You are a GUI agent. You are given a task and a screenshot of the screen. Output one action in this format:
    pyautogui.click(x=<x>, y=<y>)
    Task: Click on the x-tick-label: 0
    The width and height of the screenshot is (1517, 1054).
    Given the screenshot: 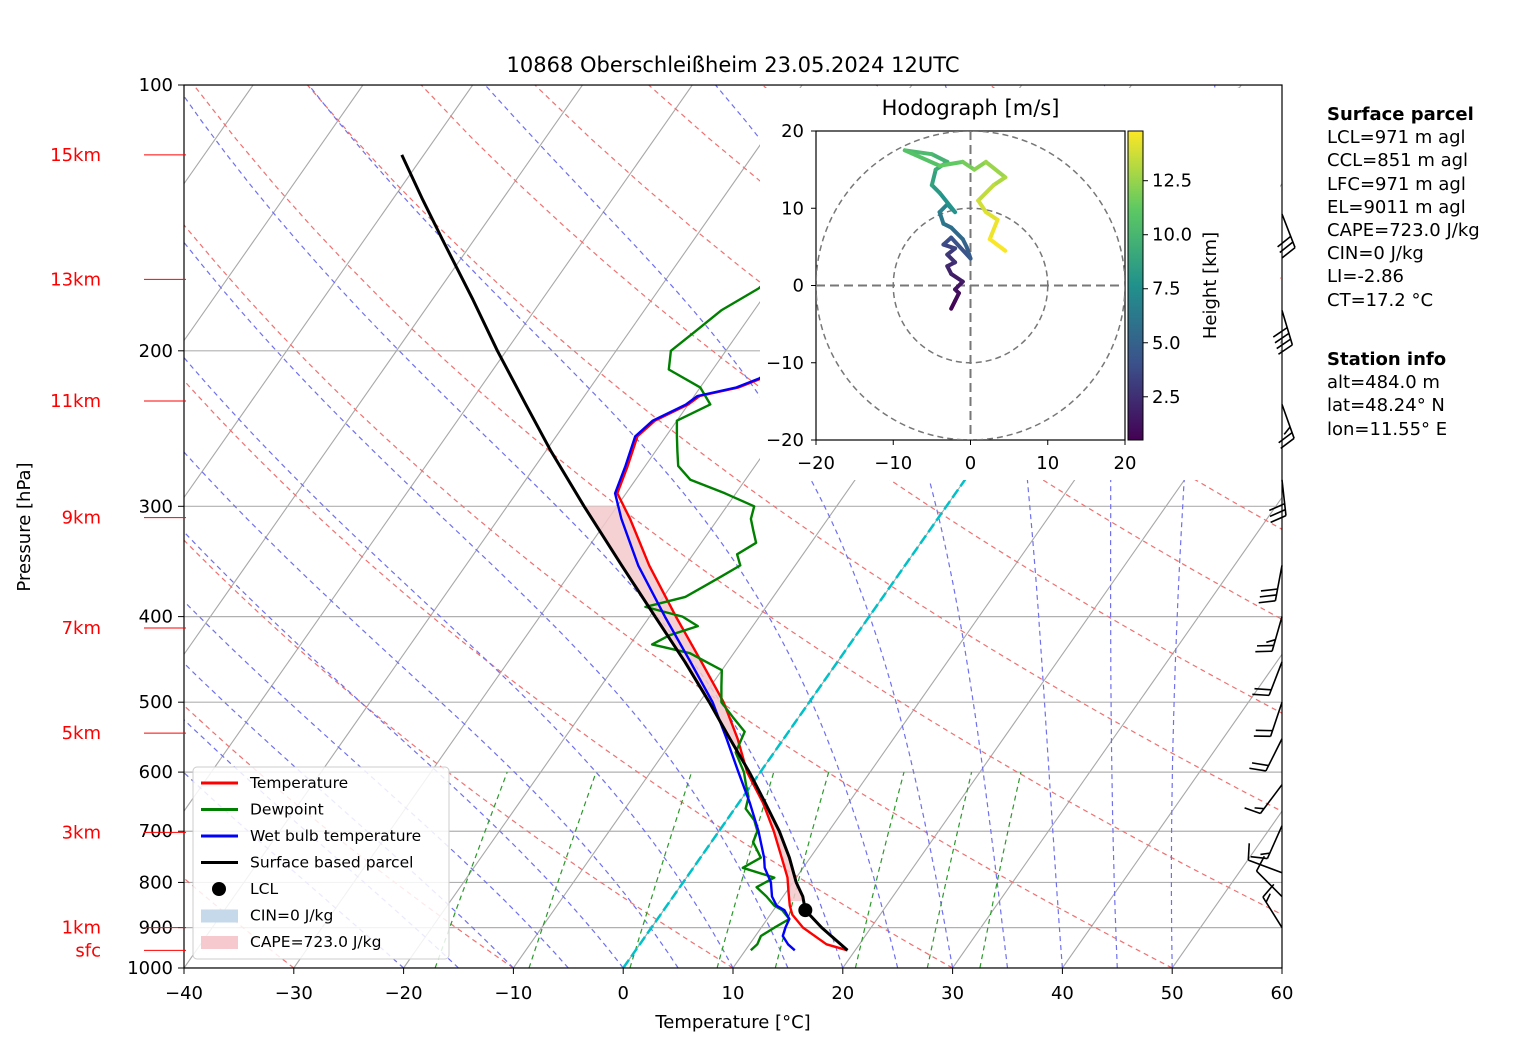 What is the action you would take?
    pyautogui.click(x=622, y=993)
    